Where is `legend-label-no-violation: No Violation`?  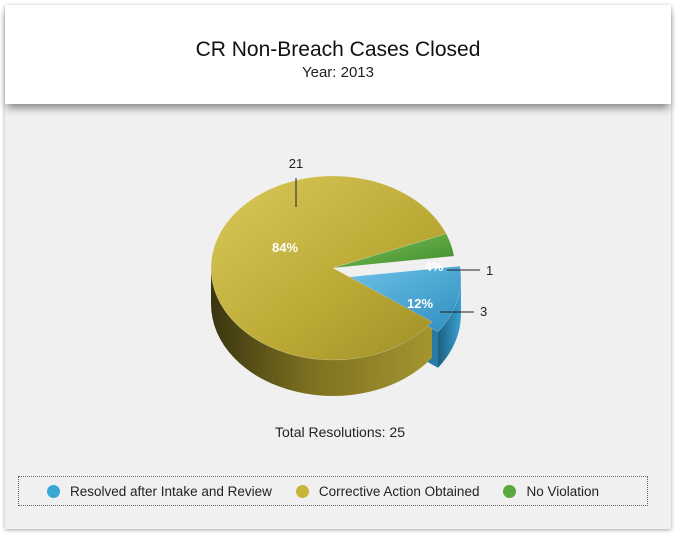
legend-label-no-violation: No Violation is located at coordinates (563, 491).